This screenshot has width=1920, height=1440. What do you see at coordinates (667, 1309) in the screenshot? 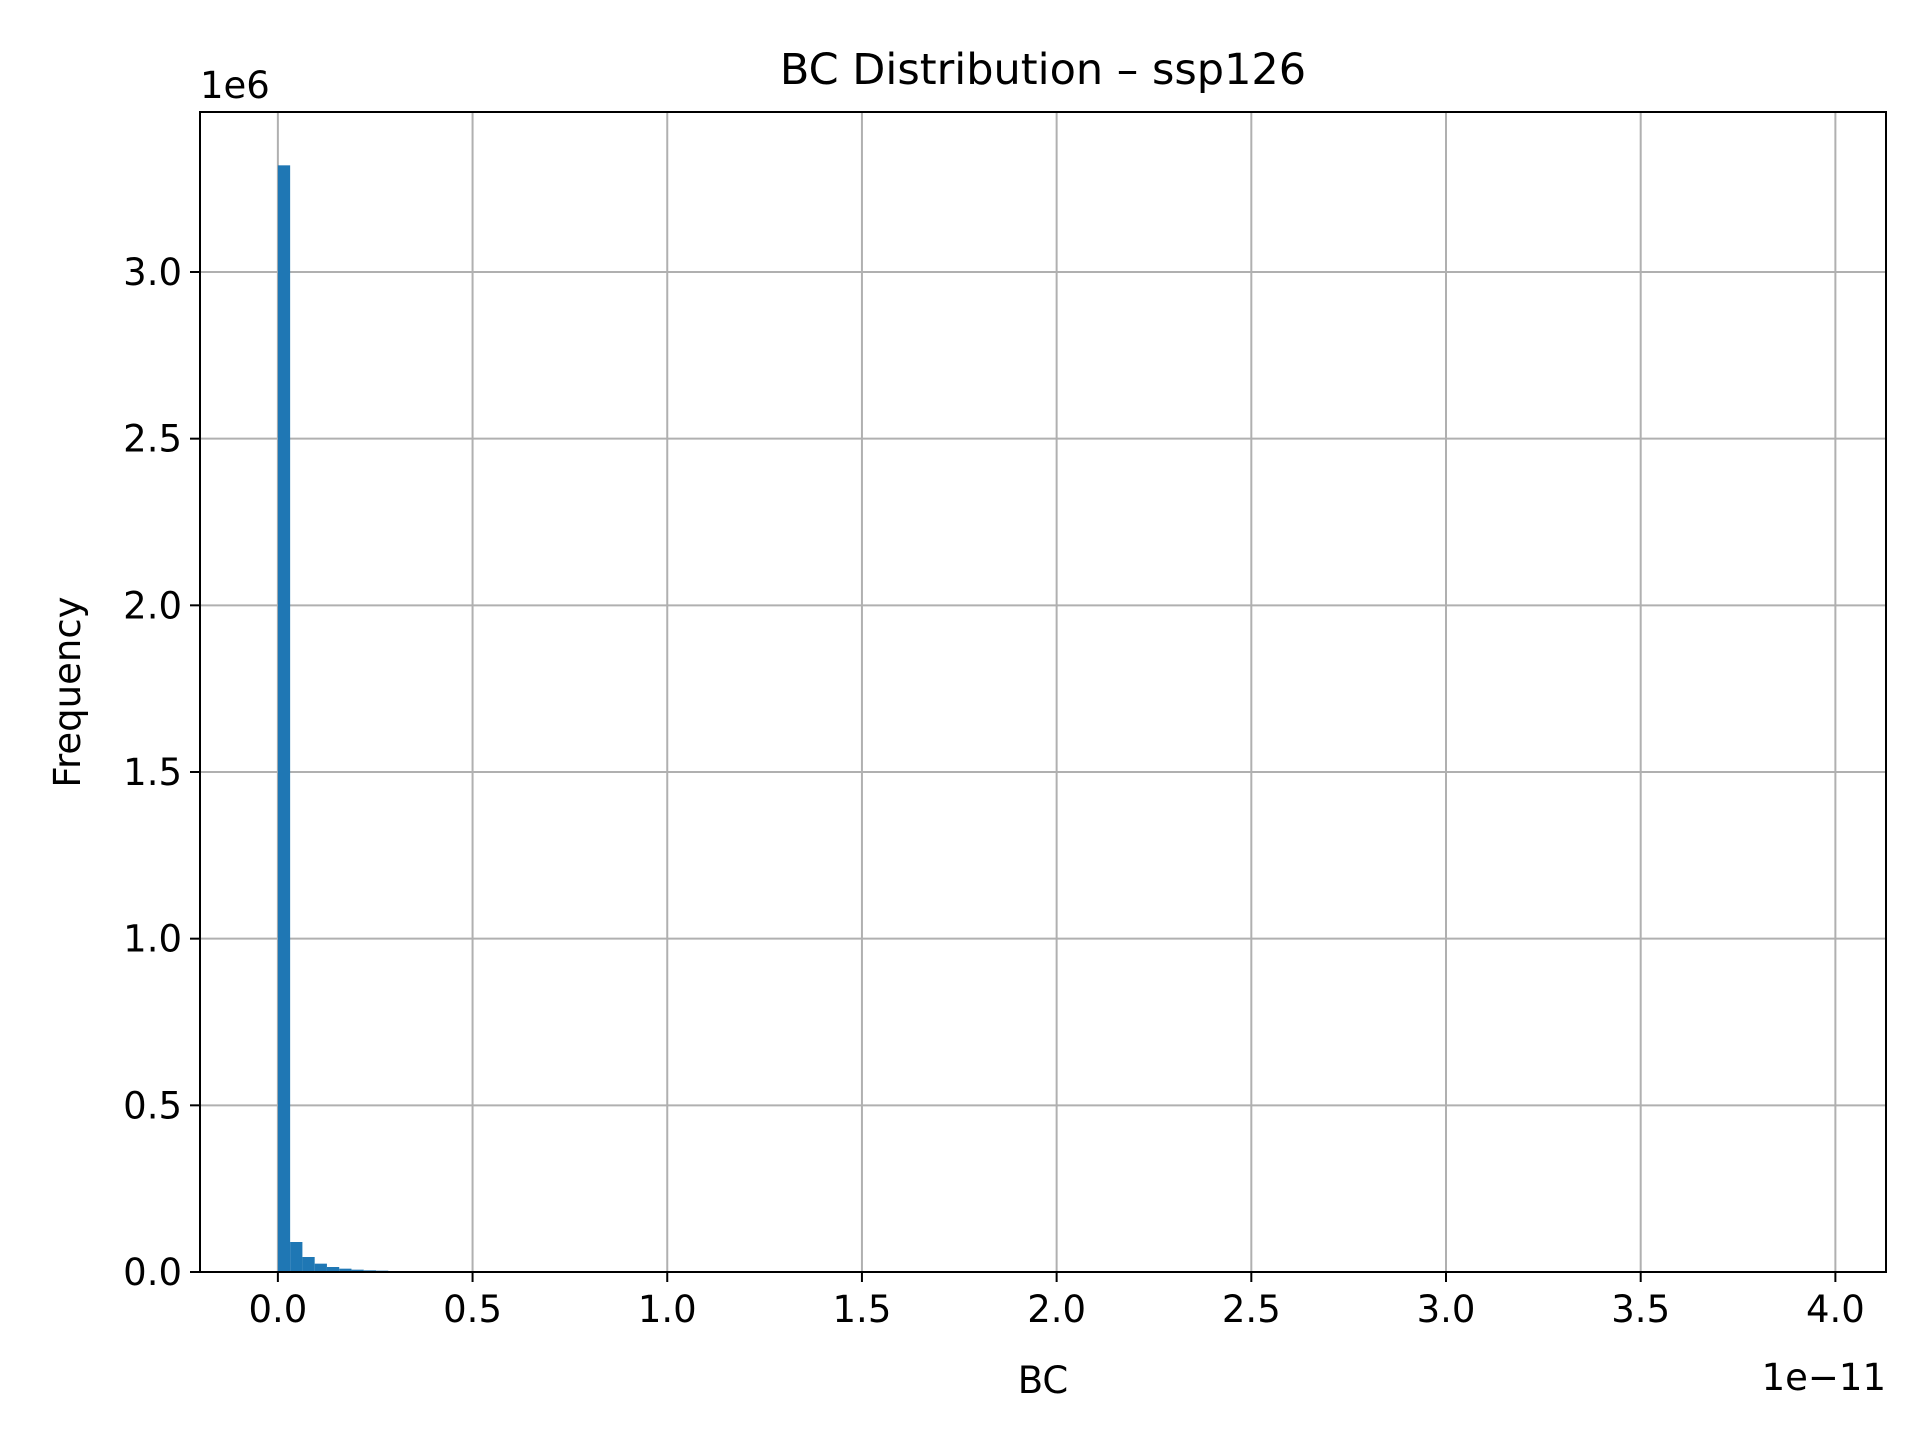
I see `x-tick-label: 1.0` at bounding box center [667, 1309].